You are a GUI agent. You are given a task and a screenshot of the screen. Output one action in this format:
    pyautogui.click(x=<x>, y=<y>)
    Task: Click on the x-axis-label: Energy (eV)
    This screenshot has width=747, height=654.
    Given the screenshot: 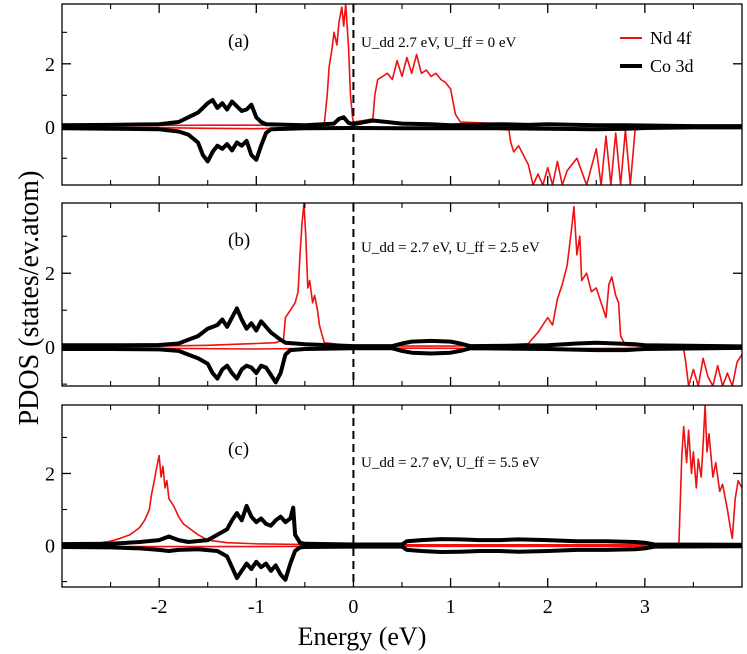 What is the action you would take?
    pyautogui.click(x=362, y=636)
    